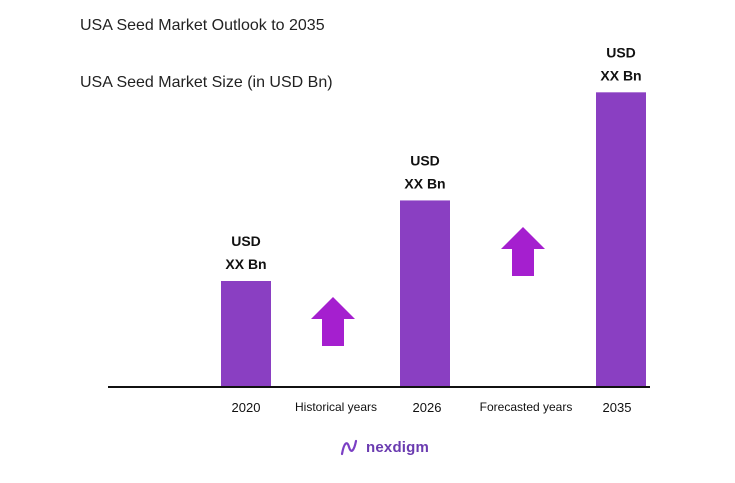 The width and height of the screenshot is (735, 483). Describe the element at coordinates (398, 447) in the screenshot. I see `brand-name: nexdigm` at that location.